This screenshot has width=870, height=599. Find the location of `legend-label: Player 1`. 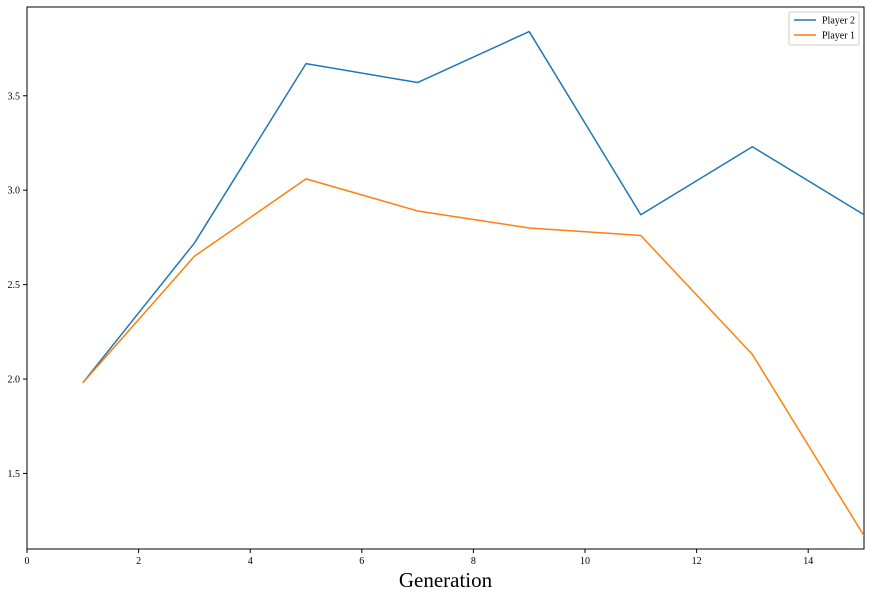

legend-label: Player 1 is located at coordinates (838, 36).